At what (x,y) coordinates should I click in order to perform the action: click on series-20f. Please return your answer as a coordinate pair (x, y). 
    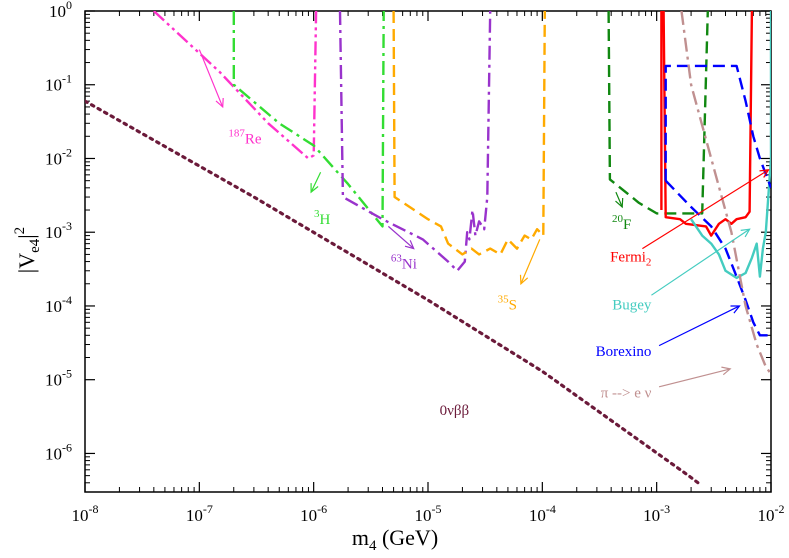
    Looking at the image, I should click on (658, 113).